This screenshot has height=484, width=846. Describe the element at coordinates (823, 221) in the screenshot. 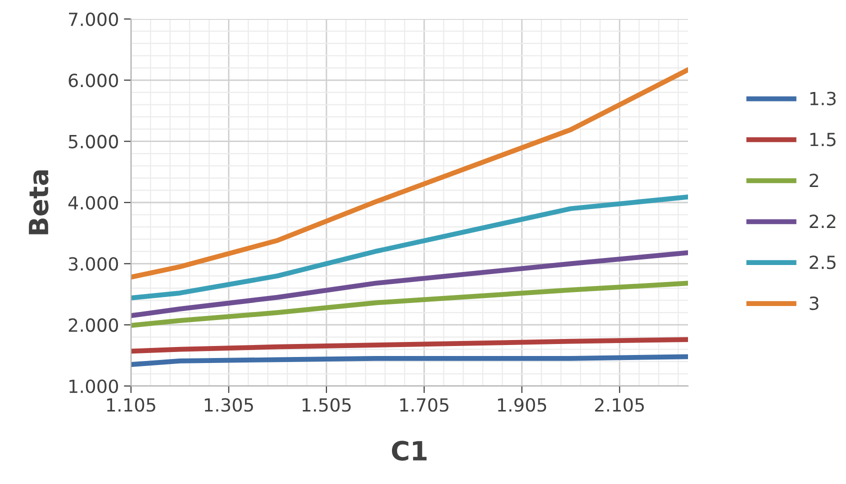

I see `legend-label: 2.2` at that location.